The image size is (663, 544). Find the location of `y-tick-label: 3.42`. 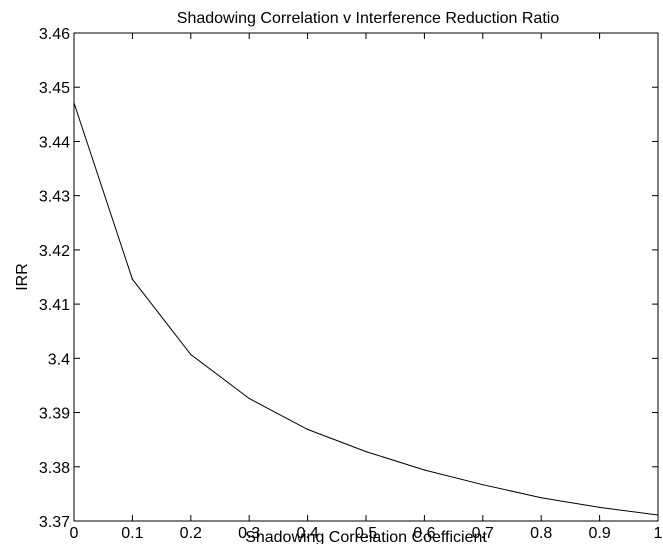

y-tick-label: 3.42 is located at coordinates (54, 251).